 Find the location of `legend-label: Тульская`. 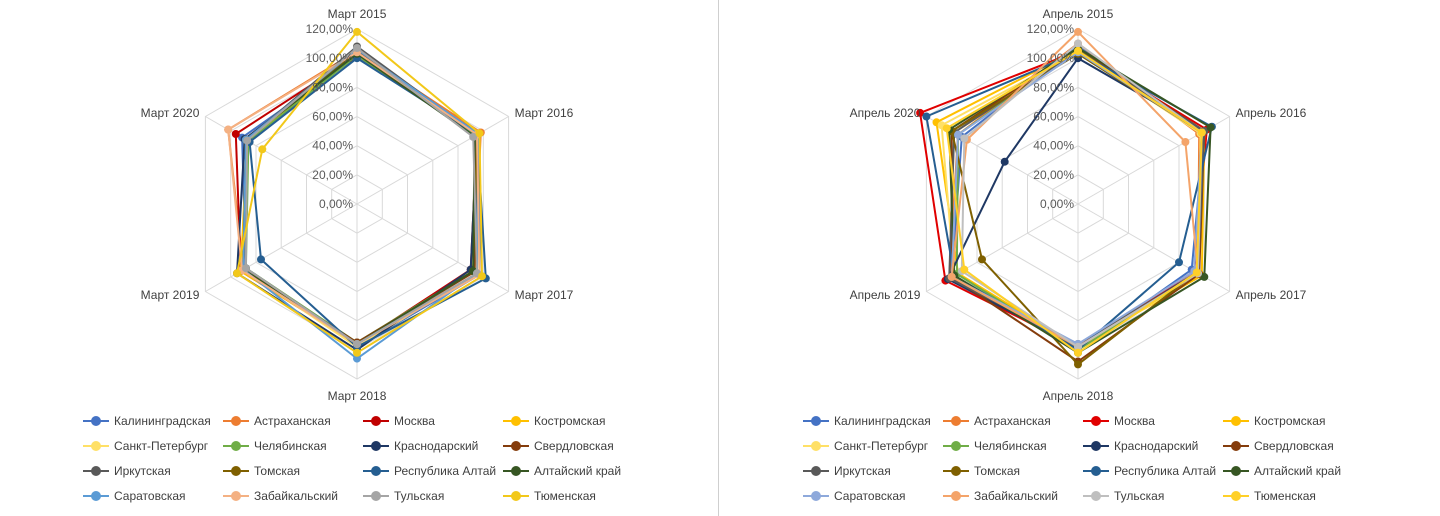

legend-label: Тульская is located at coordinates (1139, 496).